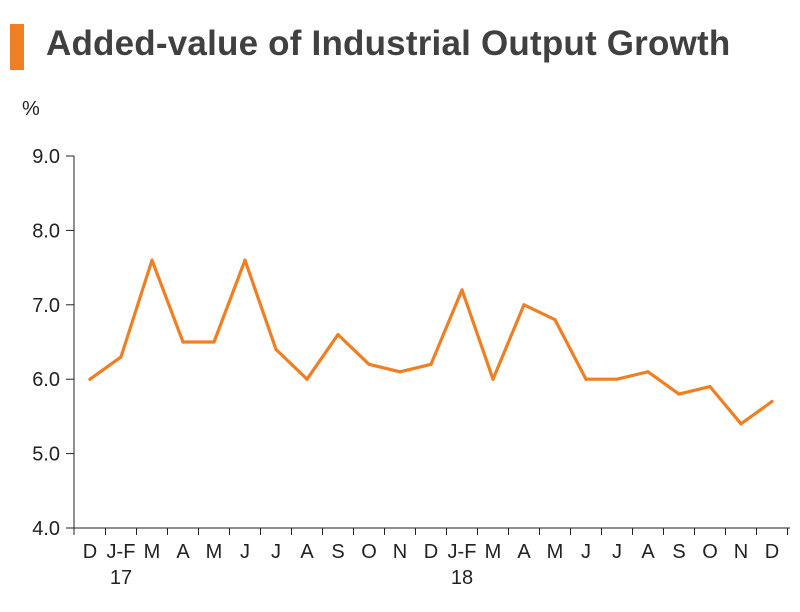 The height and width of the screenshot is (612, 800). I want to click on chart-title: Added-value of Industrial Output Growth, so click(388, 43).